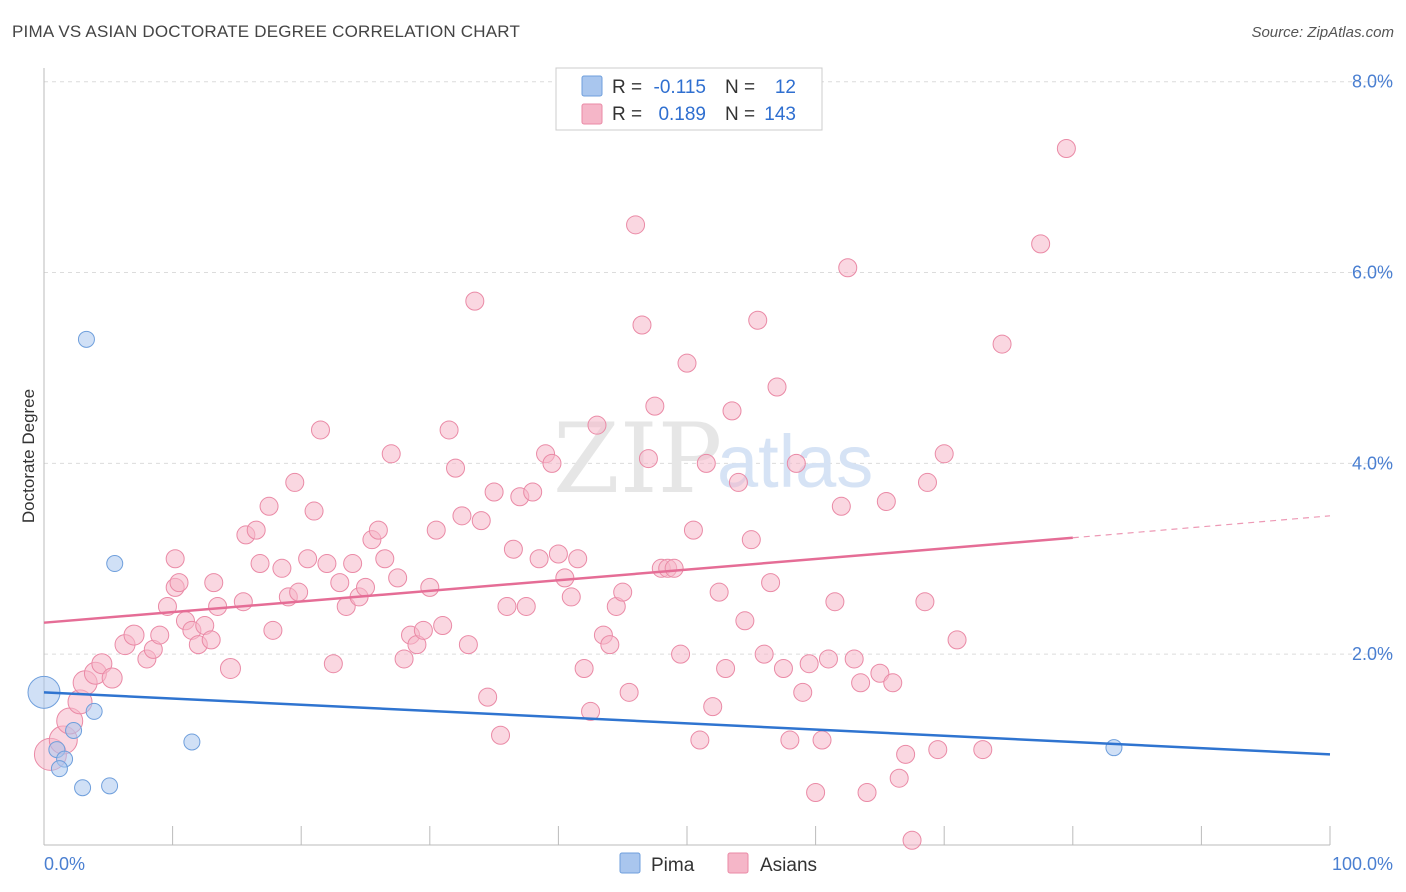 The width and height of the screenshot is (1406, 892). Describe the element at coordinates (1372, 273) in the screenshot. I see `y-tick-label: 6.0%` at that location.